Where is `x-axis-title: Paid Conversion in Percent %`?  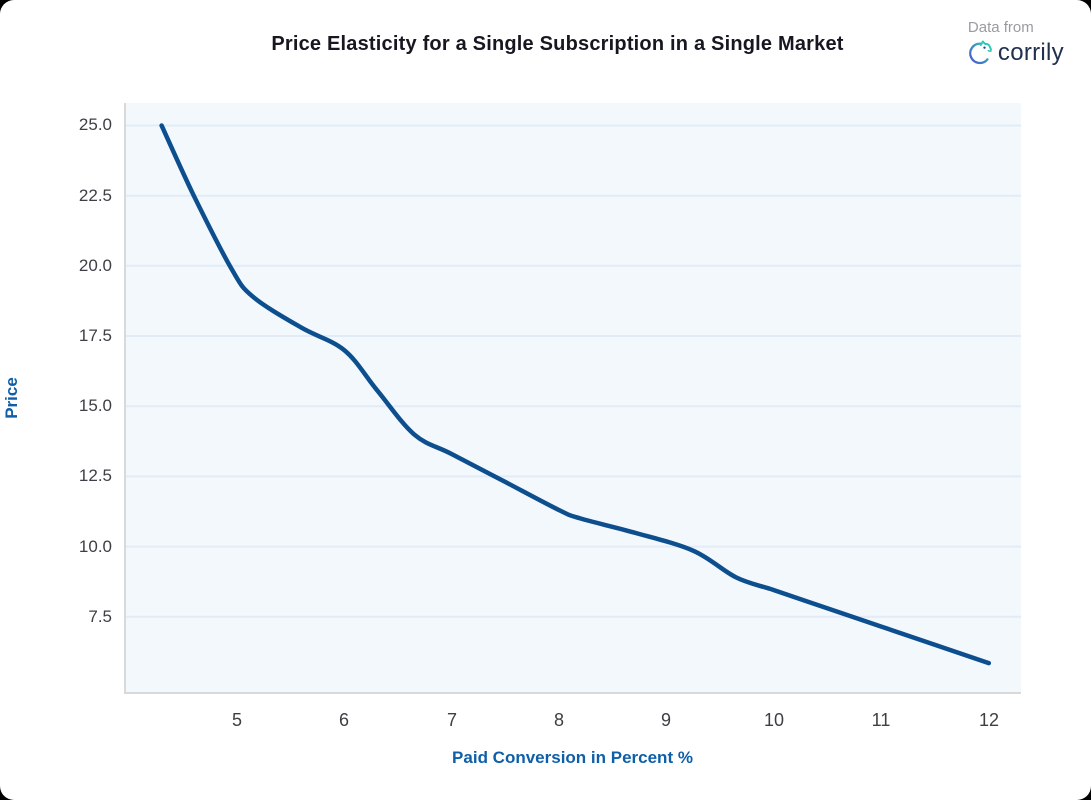 x-axis-title: Paid Conversion in Percent % is located at coordinates (572, 757).